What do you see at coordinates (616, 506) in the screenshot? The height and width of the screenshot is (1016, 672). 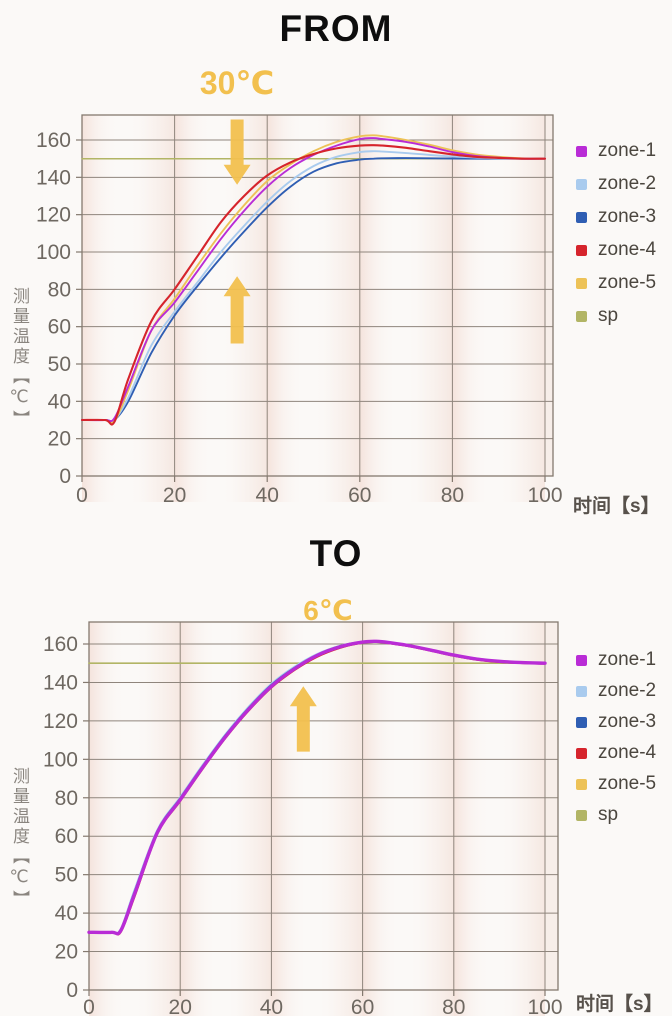 I see `x-axis-title-from: 时间【s】` at bounding box center [616, 506].